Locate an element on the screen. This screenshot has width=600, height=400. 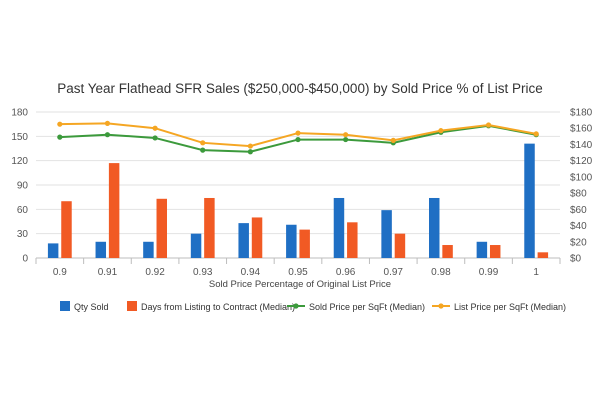
right-tick-label: $0 is located at coordinates (576, 259).